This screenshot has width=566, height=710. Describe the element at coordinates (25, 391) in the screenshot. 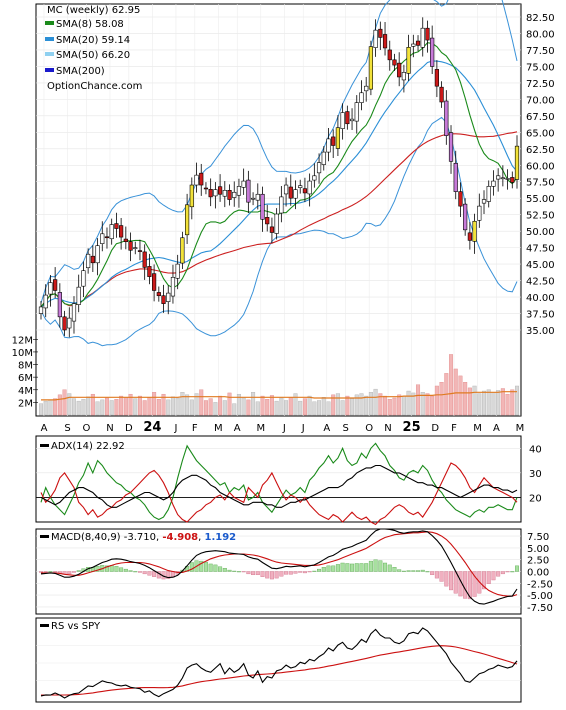

I see `volume-tick-label: 4M` at that location.